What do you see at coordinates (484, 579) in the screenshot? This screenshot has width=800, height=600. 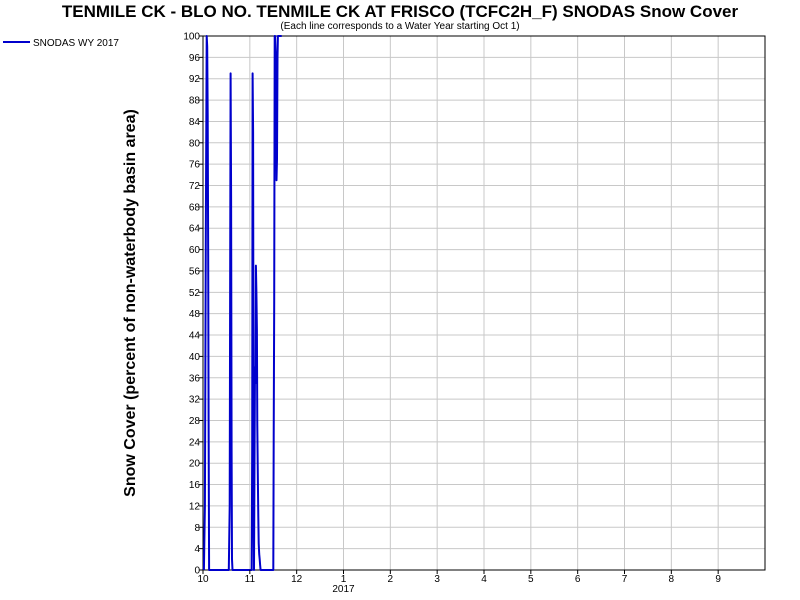 I see `x-tick-label: 4` at bounding box center [484, 579].